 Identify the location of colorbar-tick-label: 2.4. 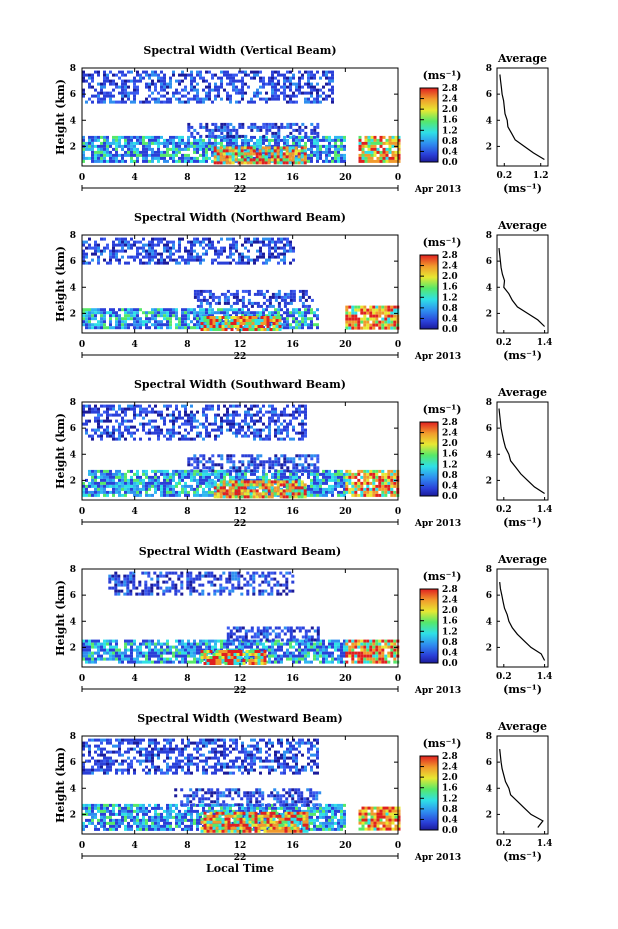
(450, 434).